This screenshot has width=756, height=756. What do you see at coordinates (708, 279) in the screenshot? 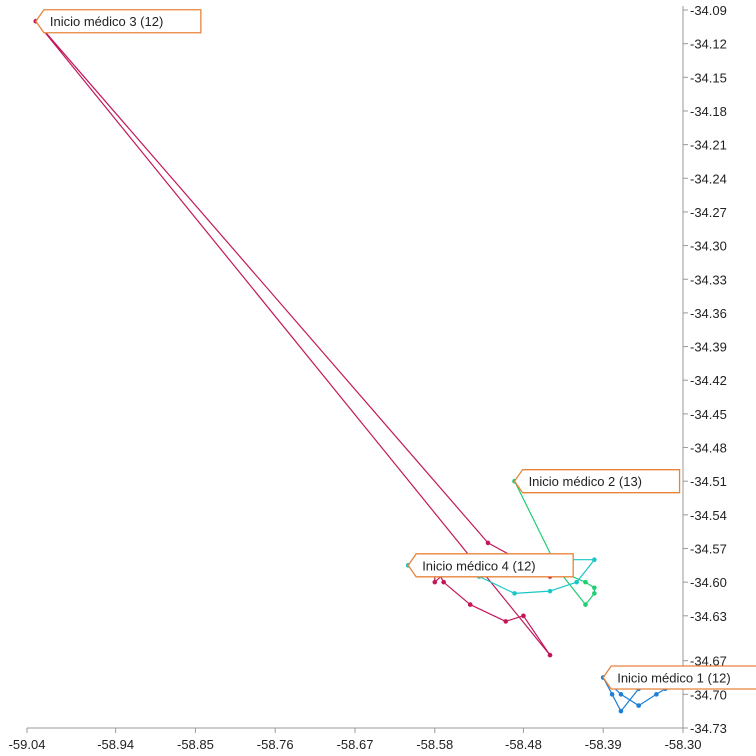
I see `y-tick-label: -34.33` at bounding box center [708, 279].